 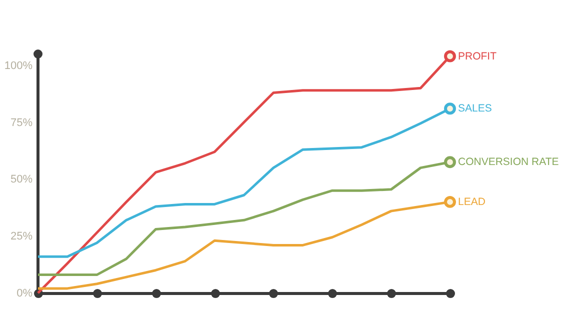 What do you see at coordinates (478, 56) in the screenshot?
I see `series-label: PROFIT` at bounding box center [478, 56].